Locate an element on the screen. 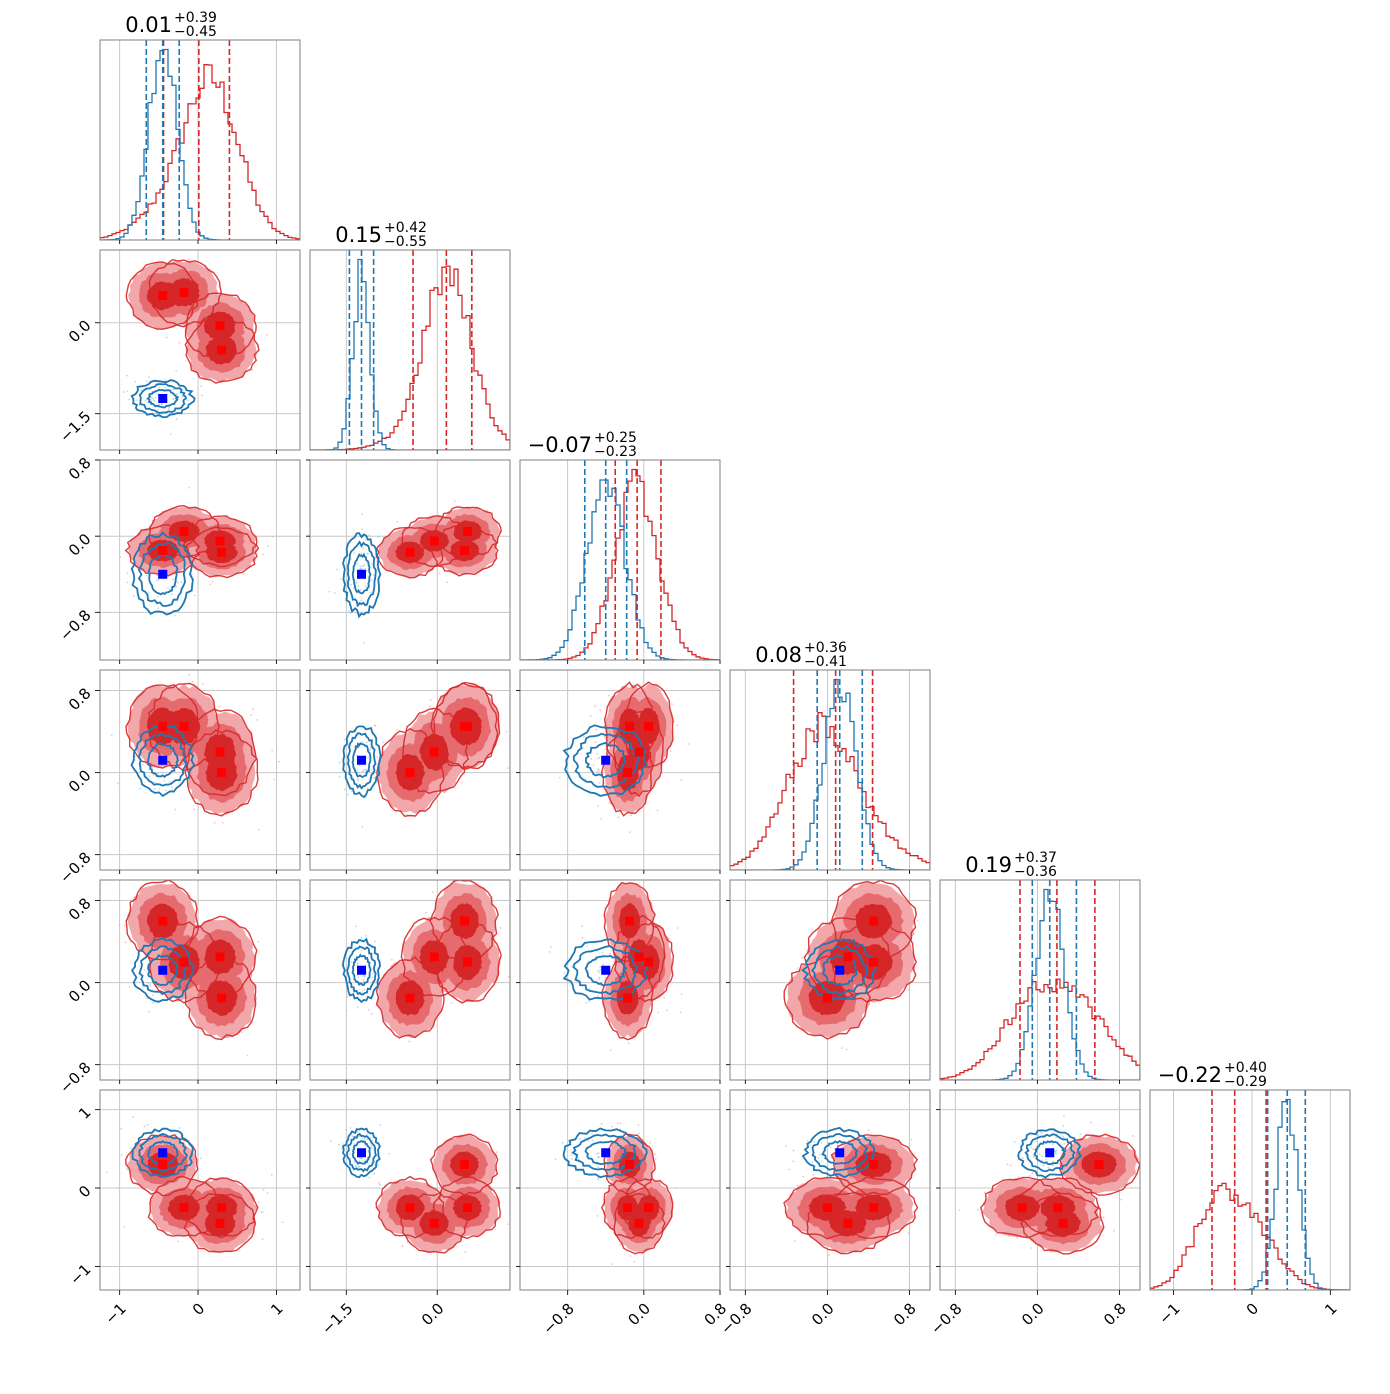 The width and height of the screenshot is (1390, 1394). panel-title-minus-3: −0.41 is located at coordinates (825, 662).